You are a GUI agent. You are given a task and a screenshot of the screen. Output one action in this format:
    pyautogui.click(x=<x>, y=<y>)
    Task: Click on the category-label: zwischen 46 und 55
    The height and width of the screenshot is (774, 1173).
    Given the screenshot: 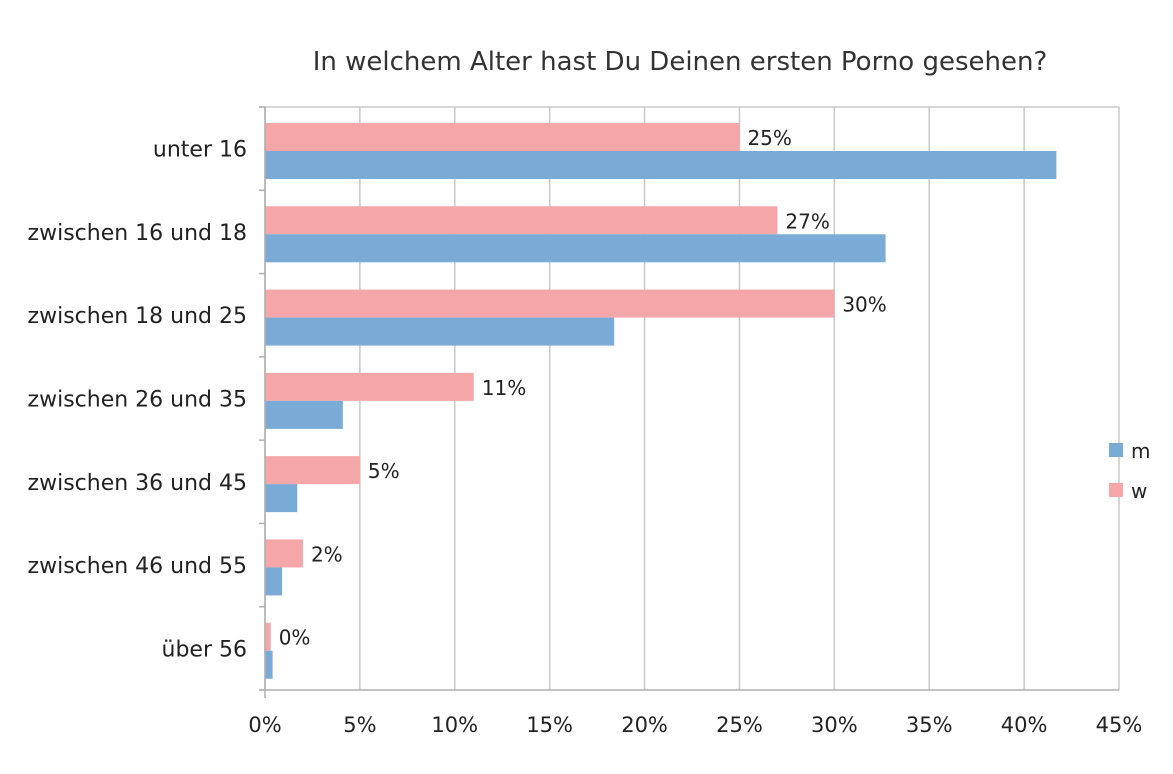 What is the action you would take?
    pyautogui.click(x=137, y=566)
    